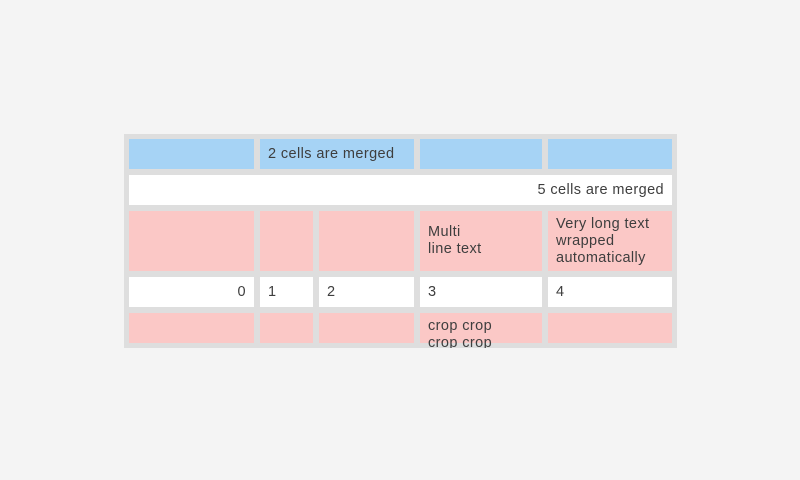 The width and height of the screenshot is (800, 480). Describe the element at coordinates (191, 328) in the screenshot. I see `cell-r5c1` at that location.